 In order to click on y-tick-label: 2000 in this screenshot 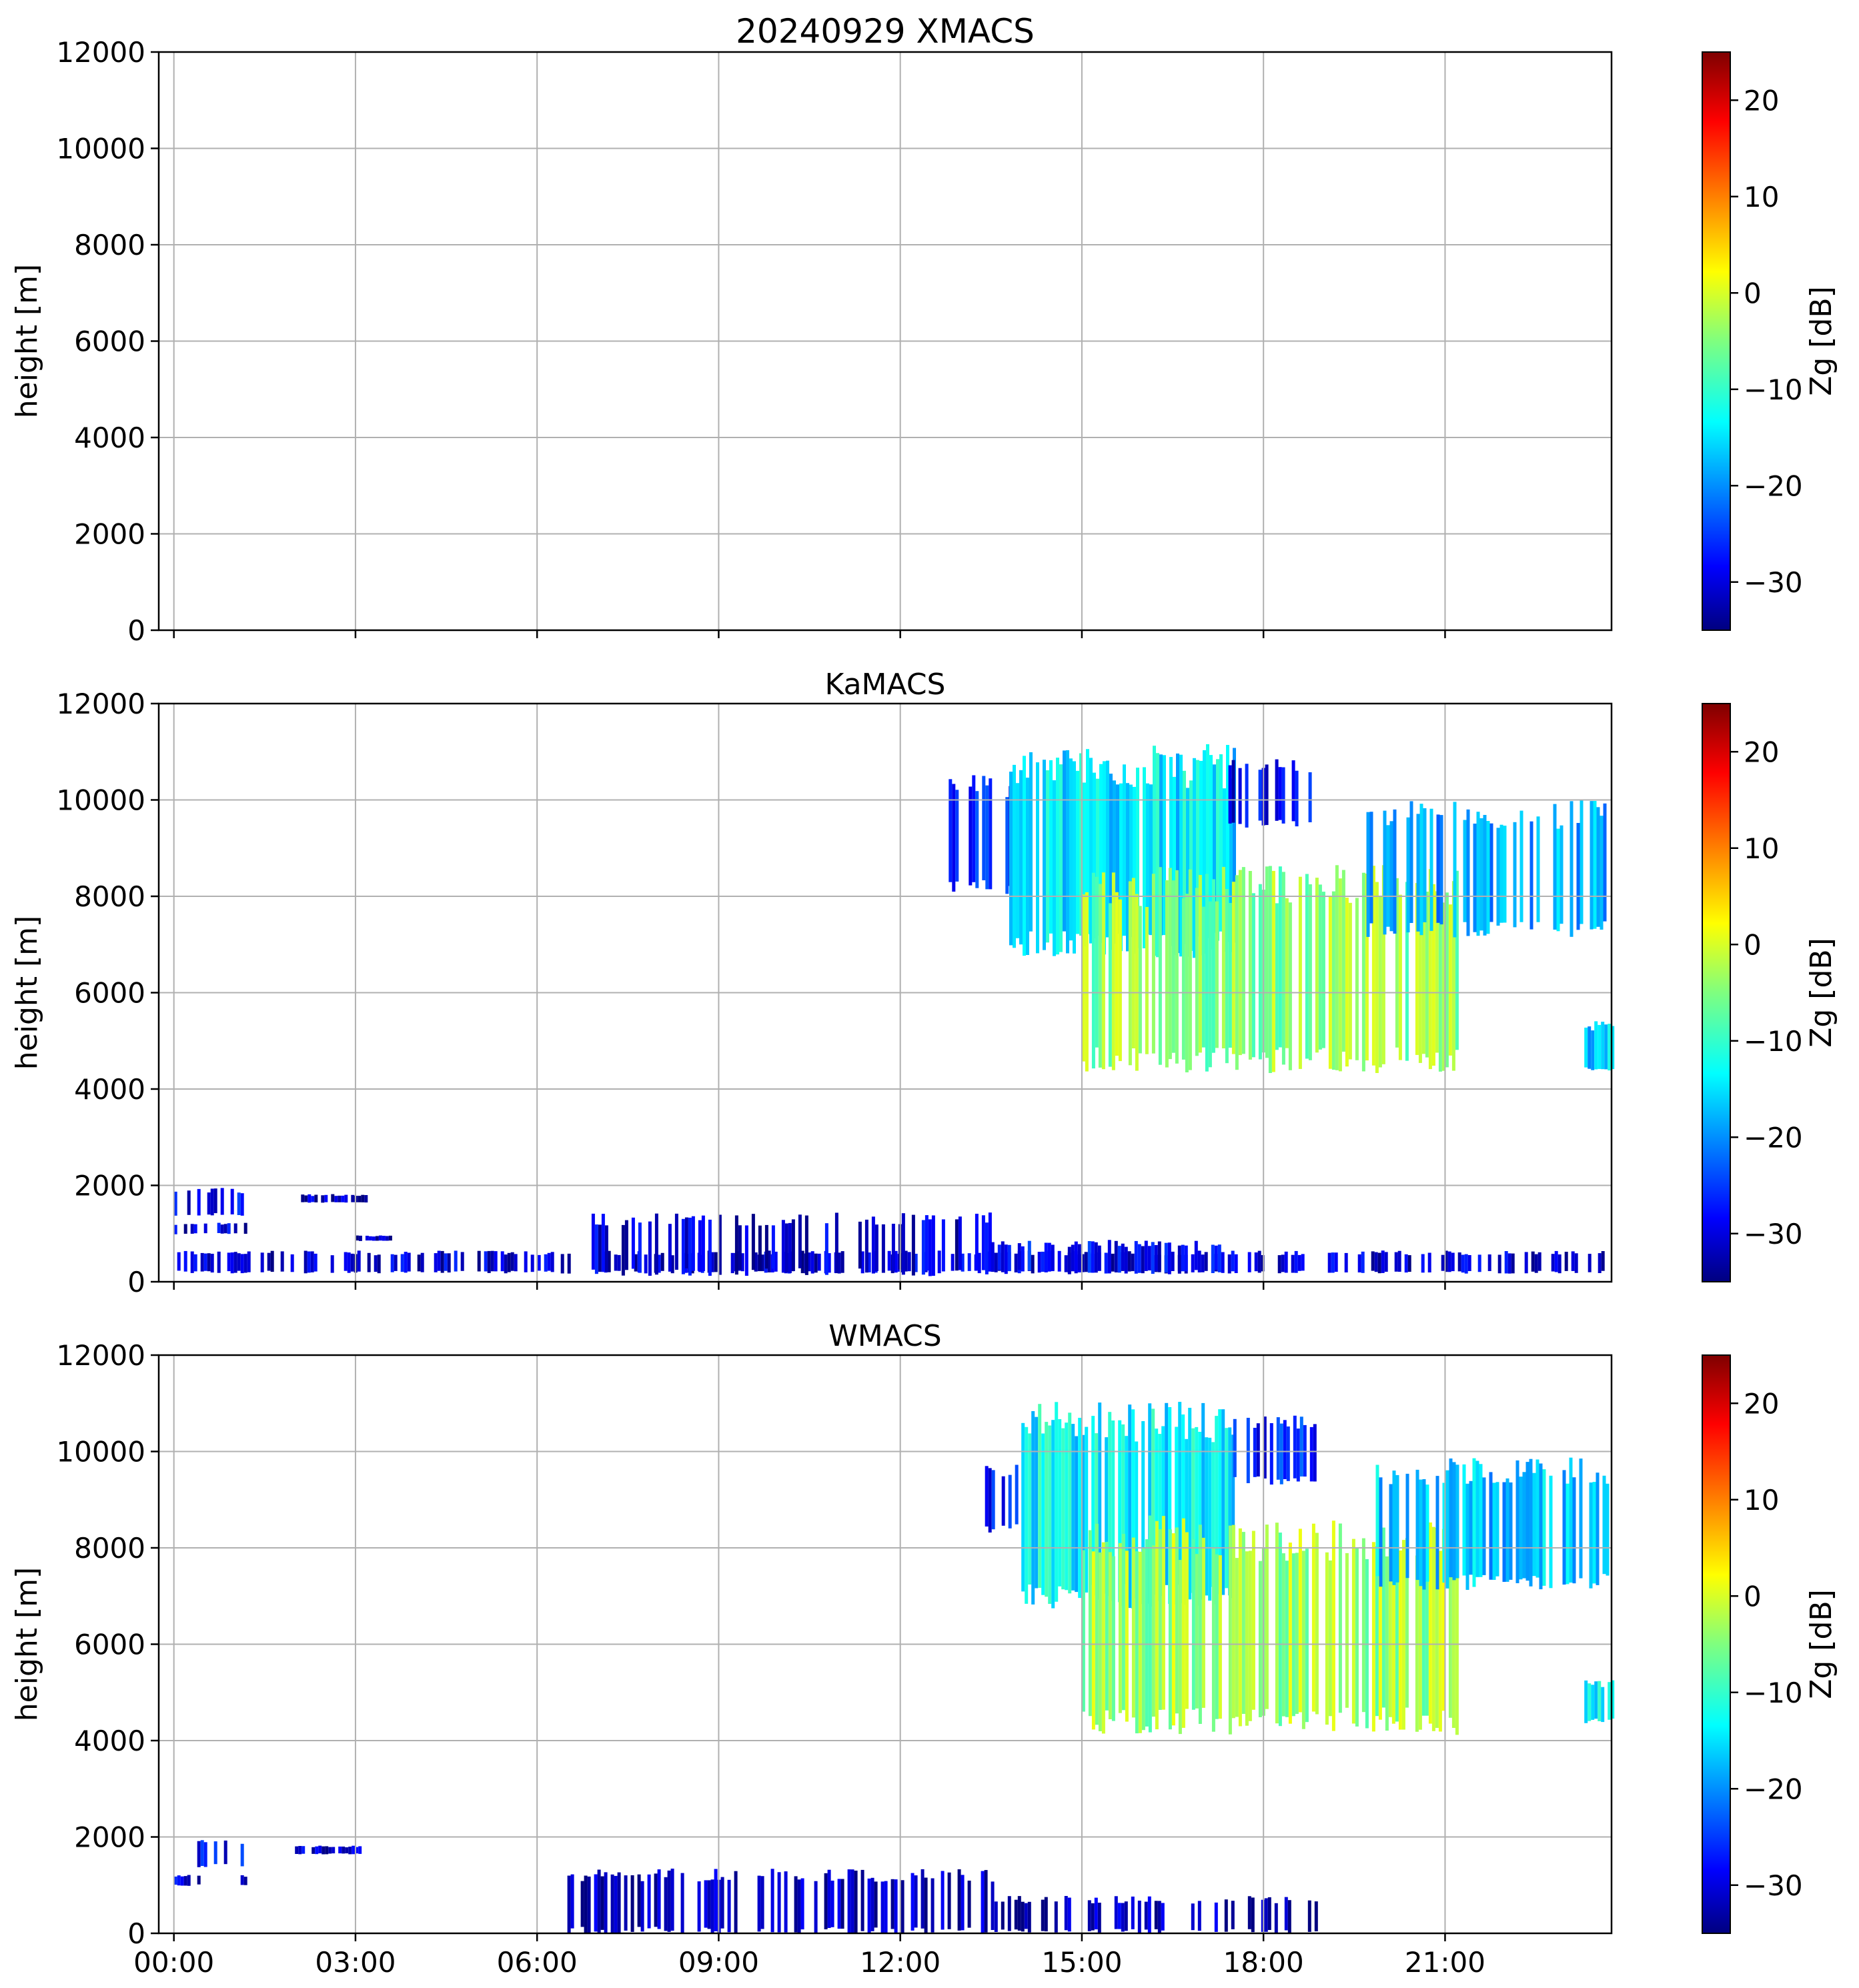, I will do `click(109, 534)`.